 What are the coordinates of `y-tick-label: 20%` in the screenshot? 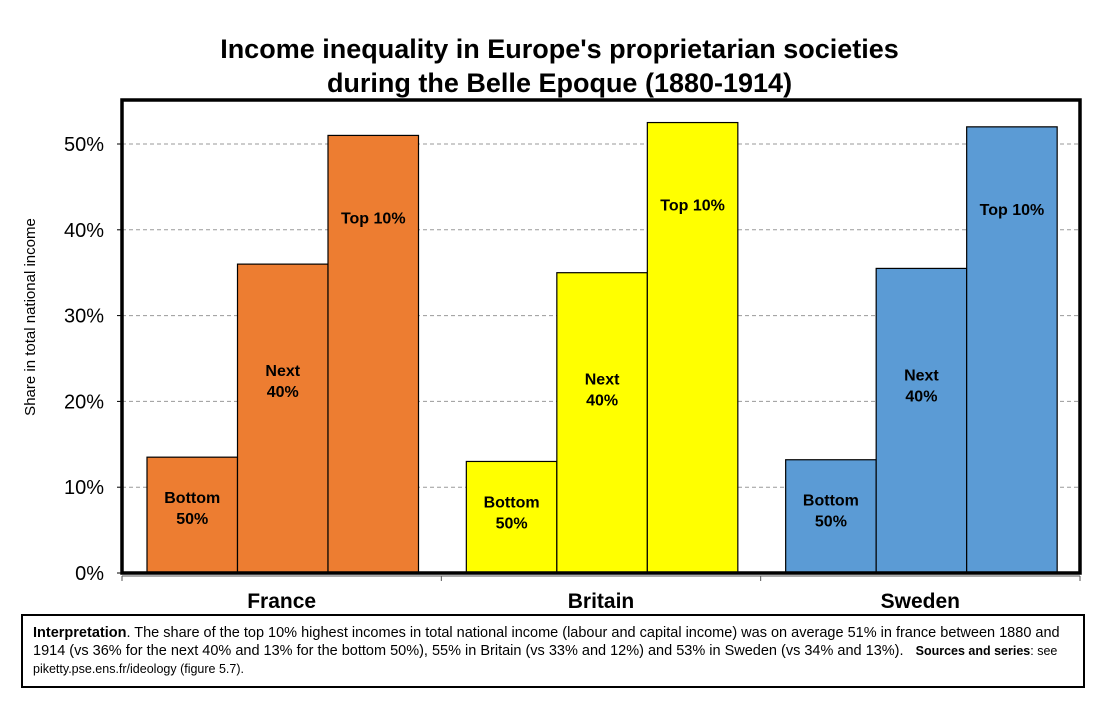 It's located at (84, 402).